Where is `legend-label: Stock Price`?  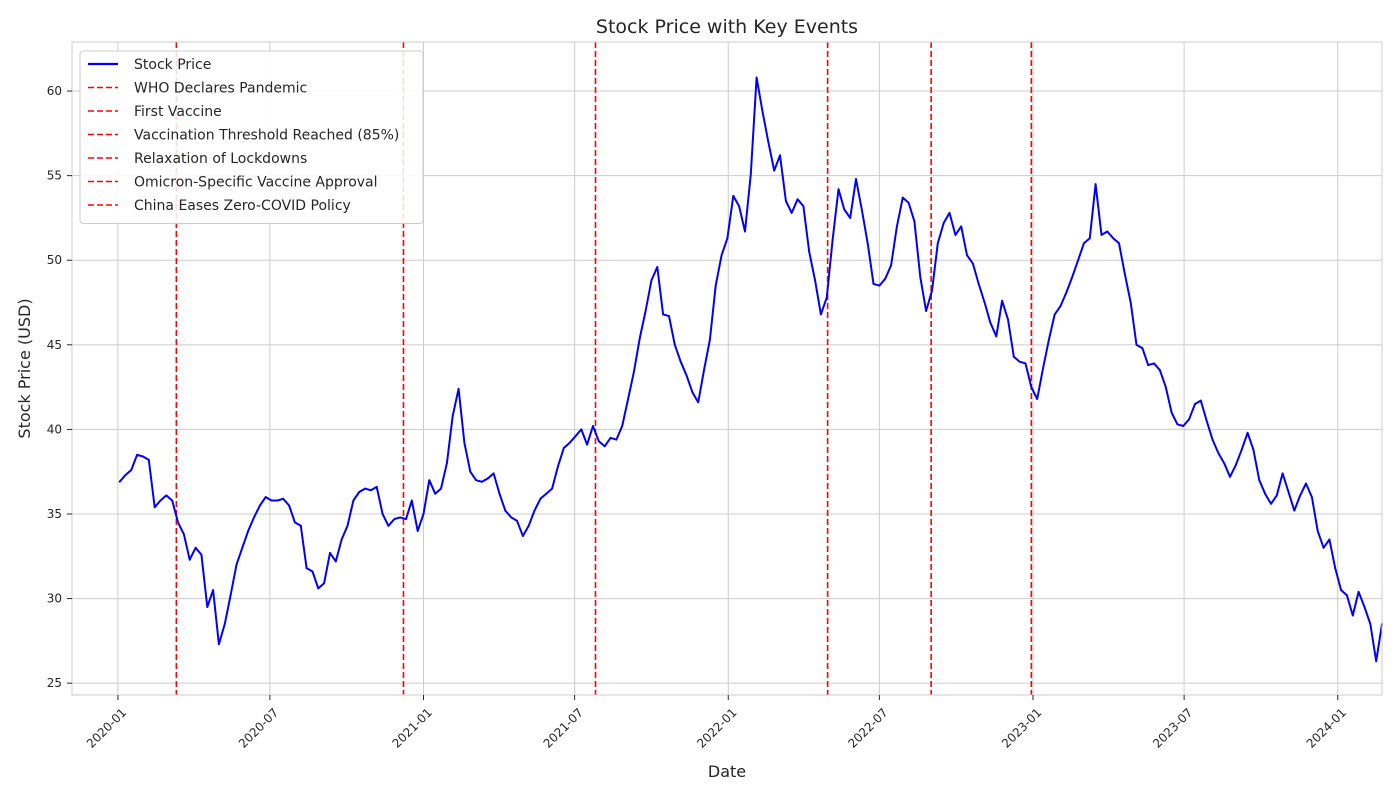
legend-label: Stock Price is located at coordinates (172, 65).